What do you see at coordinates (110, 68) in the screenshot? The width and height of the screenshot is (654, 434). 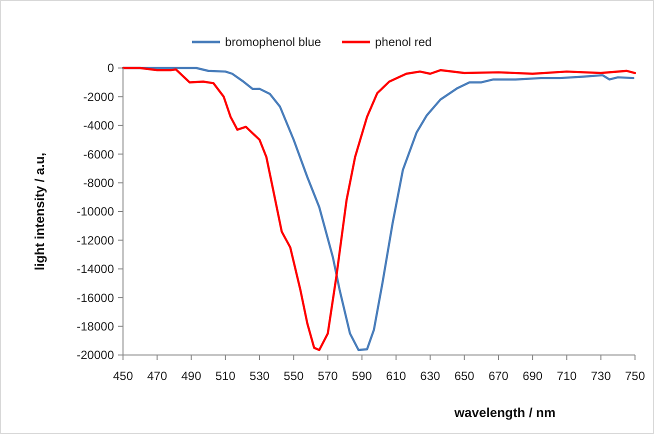 I see `y-tick-label: 0` at bounding box center [110, 68].